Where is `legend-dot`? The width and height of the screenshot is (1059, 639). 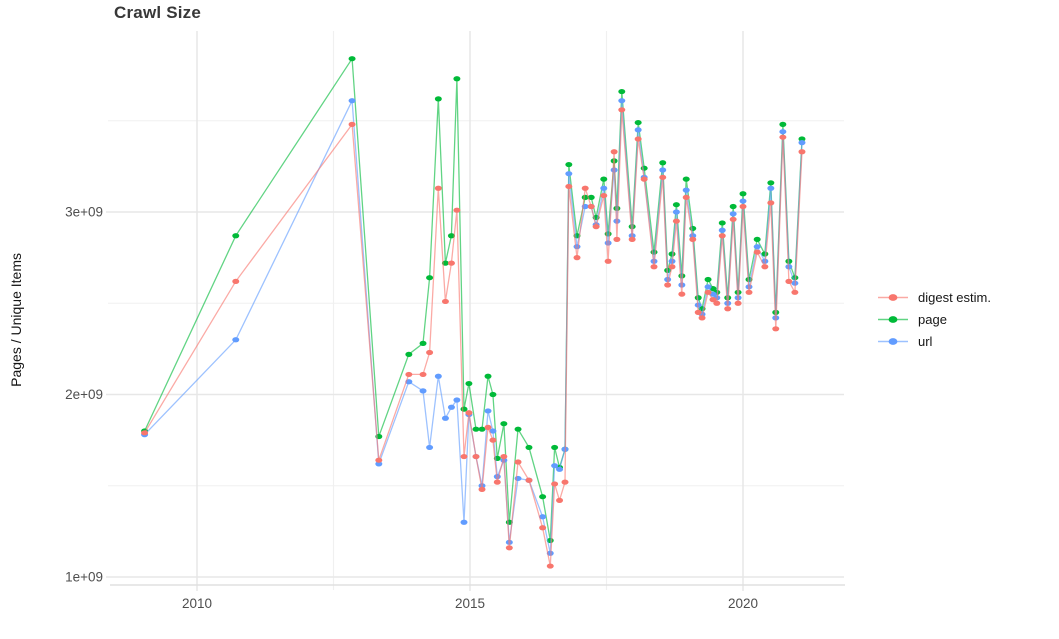 legend-dot is located at coordinates (893, 319).